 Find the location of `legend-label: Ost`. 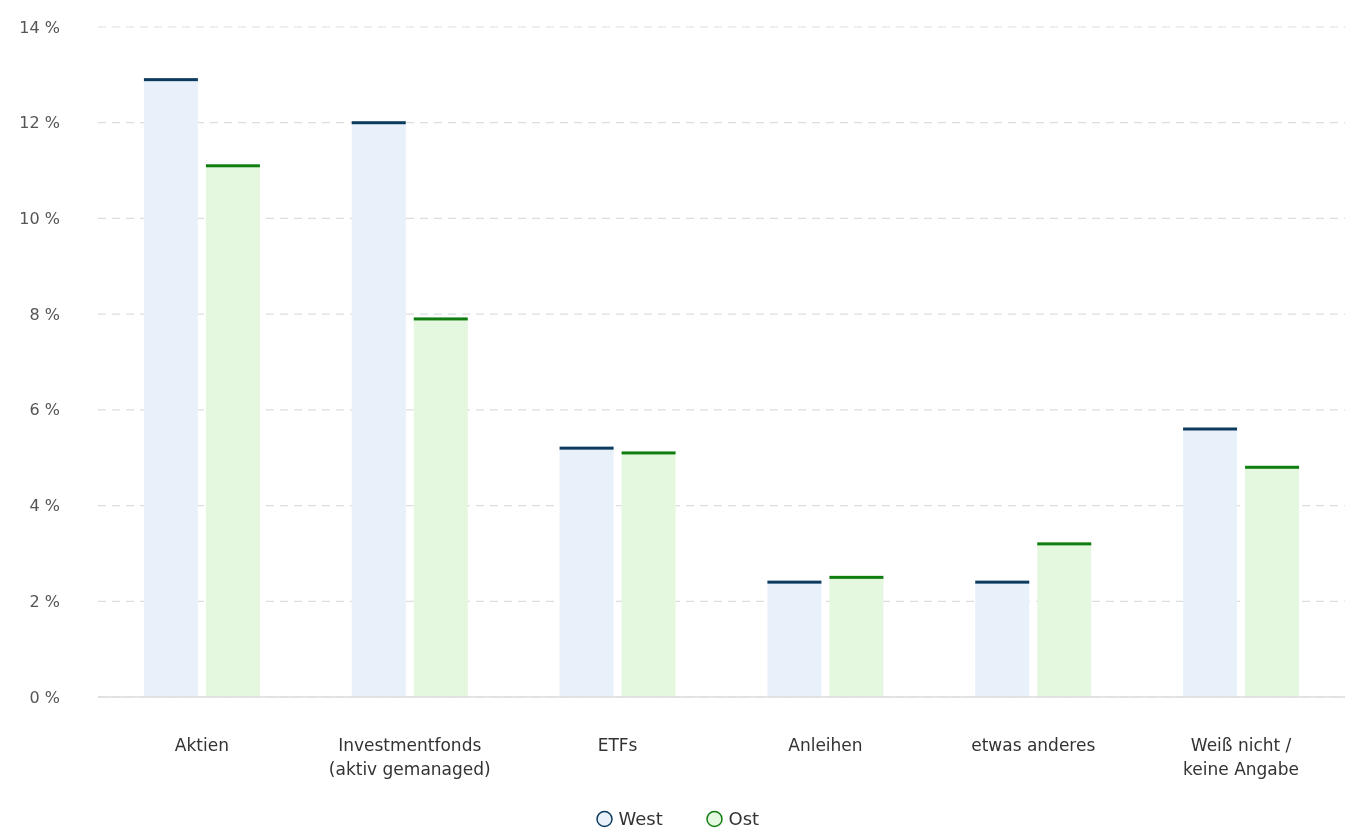

legend-label: Ost is located at coordinates (744, 818).